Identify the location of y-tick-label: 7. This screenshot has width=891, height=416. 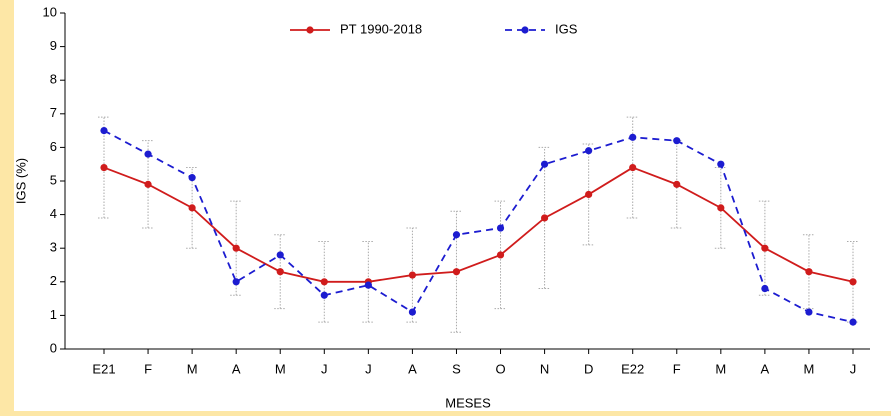
(53, 112).